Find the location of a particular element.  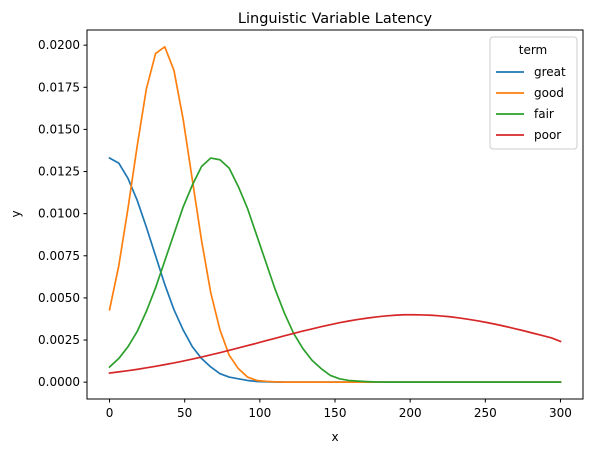

x-tick-label: 250 is located at coordinates (485, 413).